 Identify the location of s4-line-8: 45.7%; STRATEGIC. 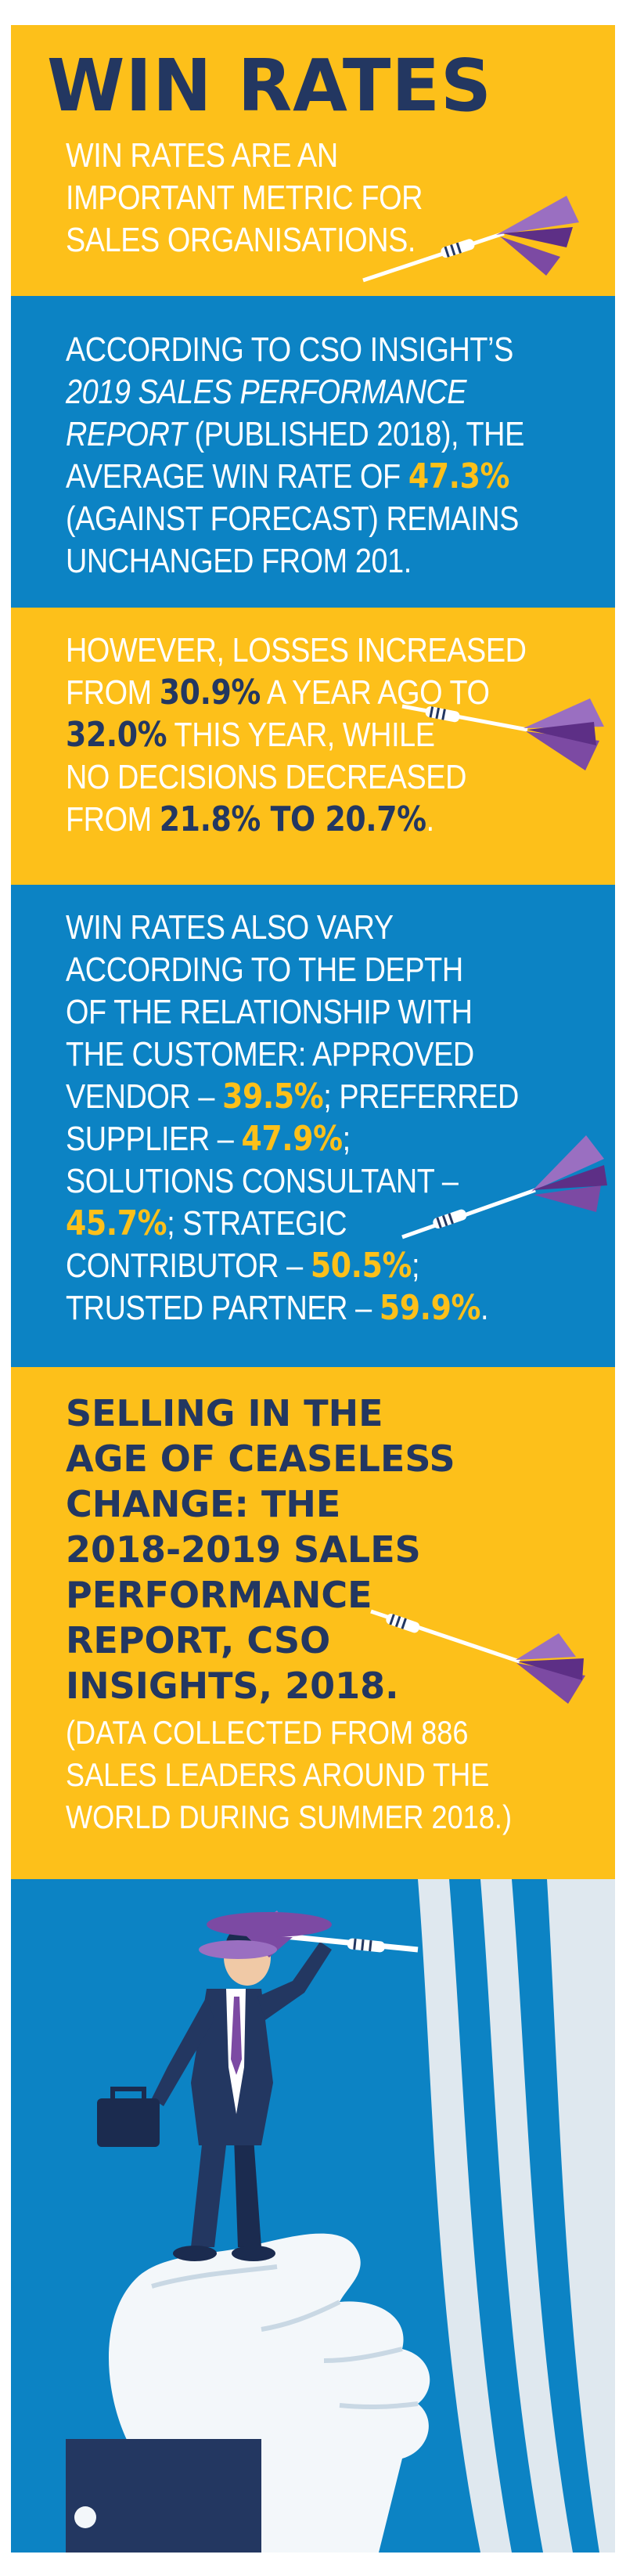
(206, 1223).